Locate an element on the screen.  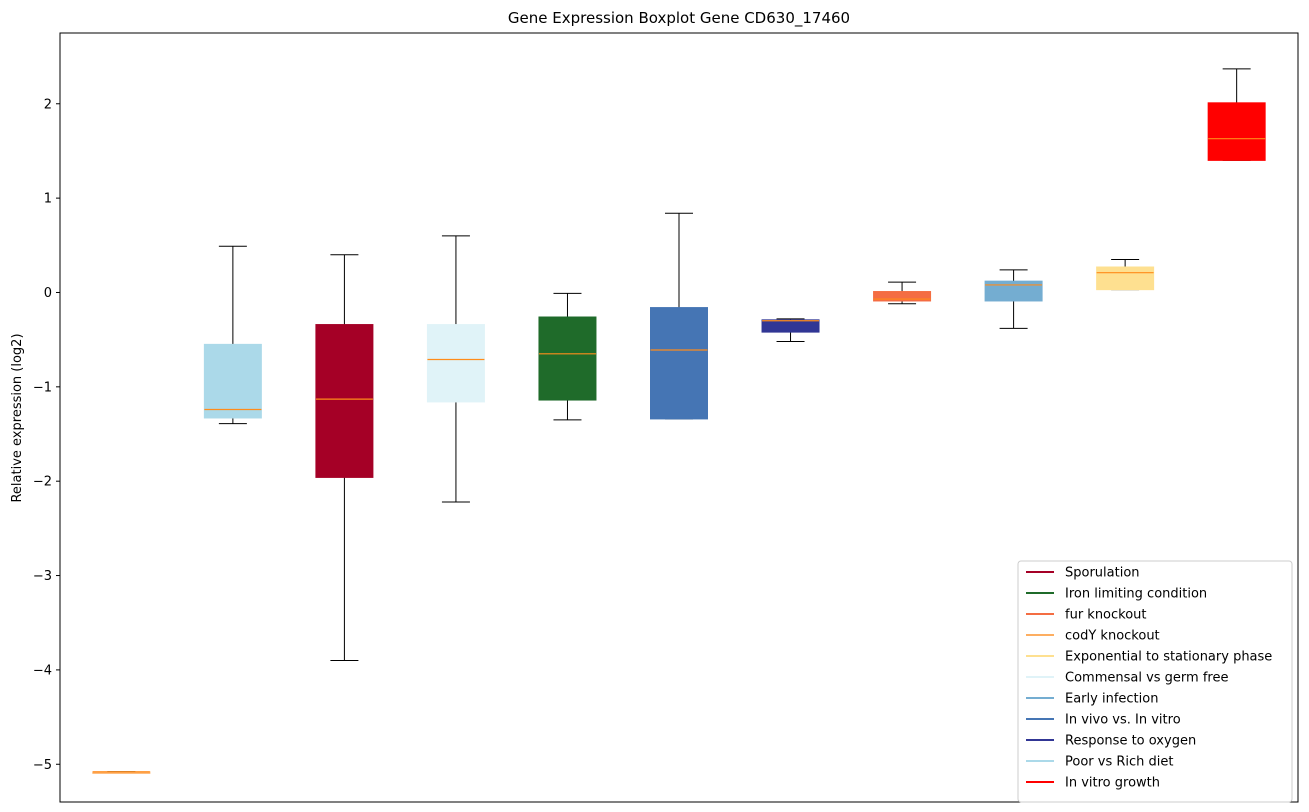
legend-item: Early infection is located at coordinates (1092, 699).